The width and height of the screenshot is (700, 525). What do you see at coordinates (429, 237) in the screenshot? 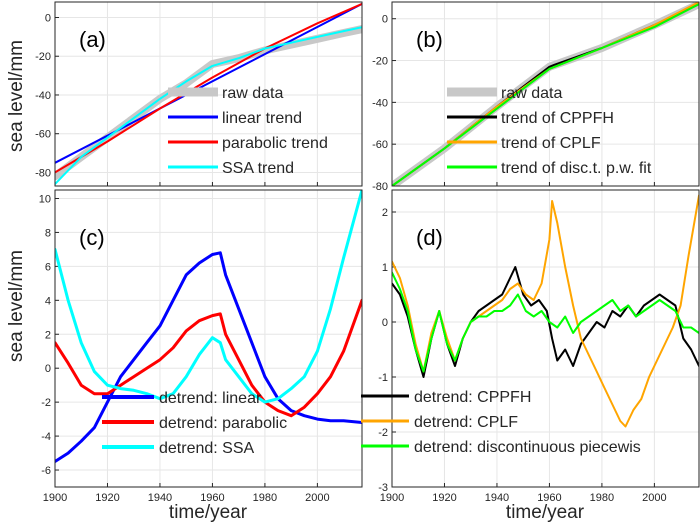
I see `panel-label: (d)` at bounding box center [429, 237].